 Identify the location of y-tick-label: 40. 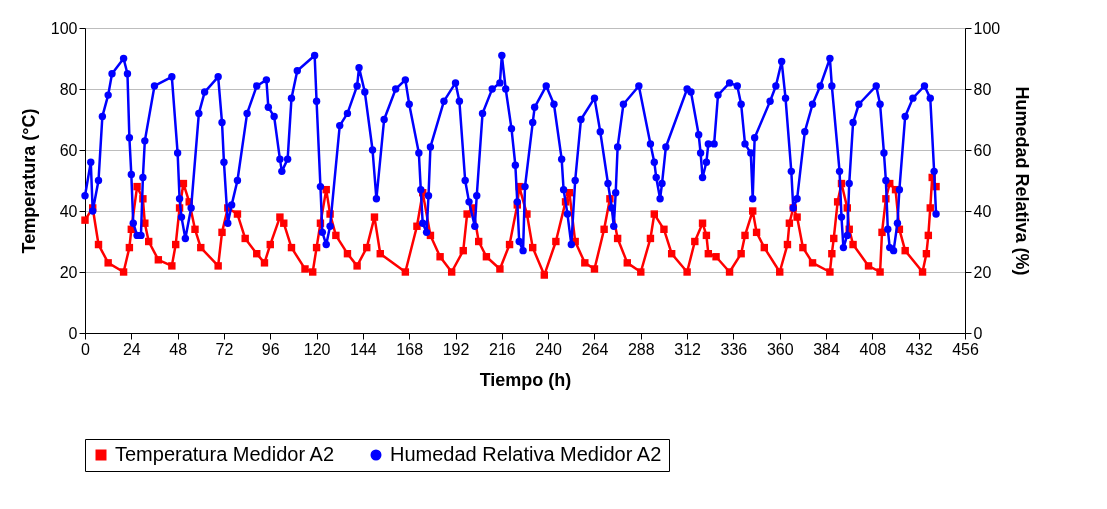
(68, 211).